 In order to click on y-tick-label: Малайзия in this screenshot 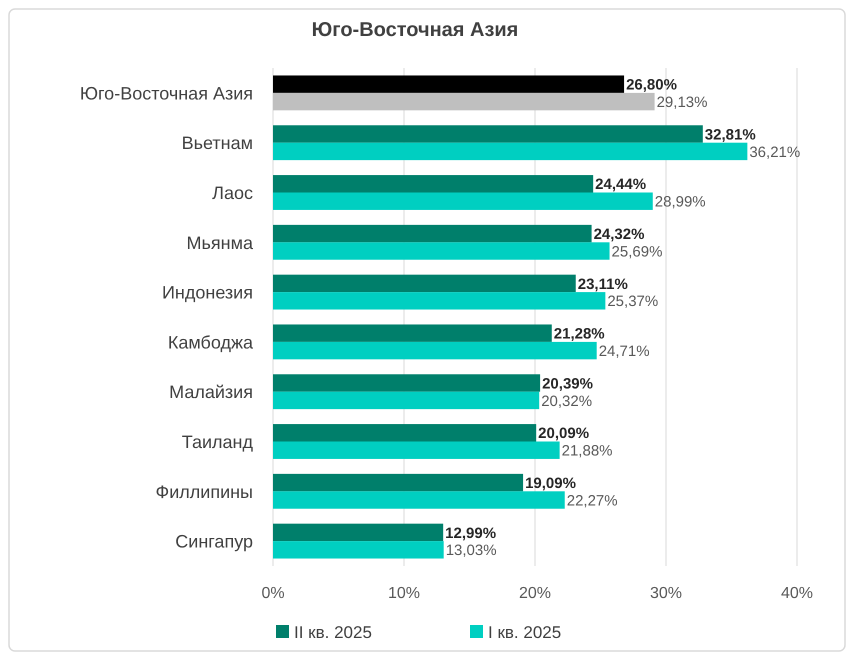, I will do `click(211, 392)`.